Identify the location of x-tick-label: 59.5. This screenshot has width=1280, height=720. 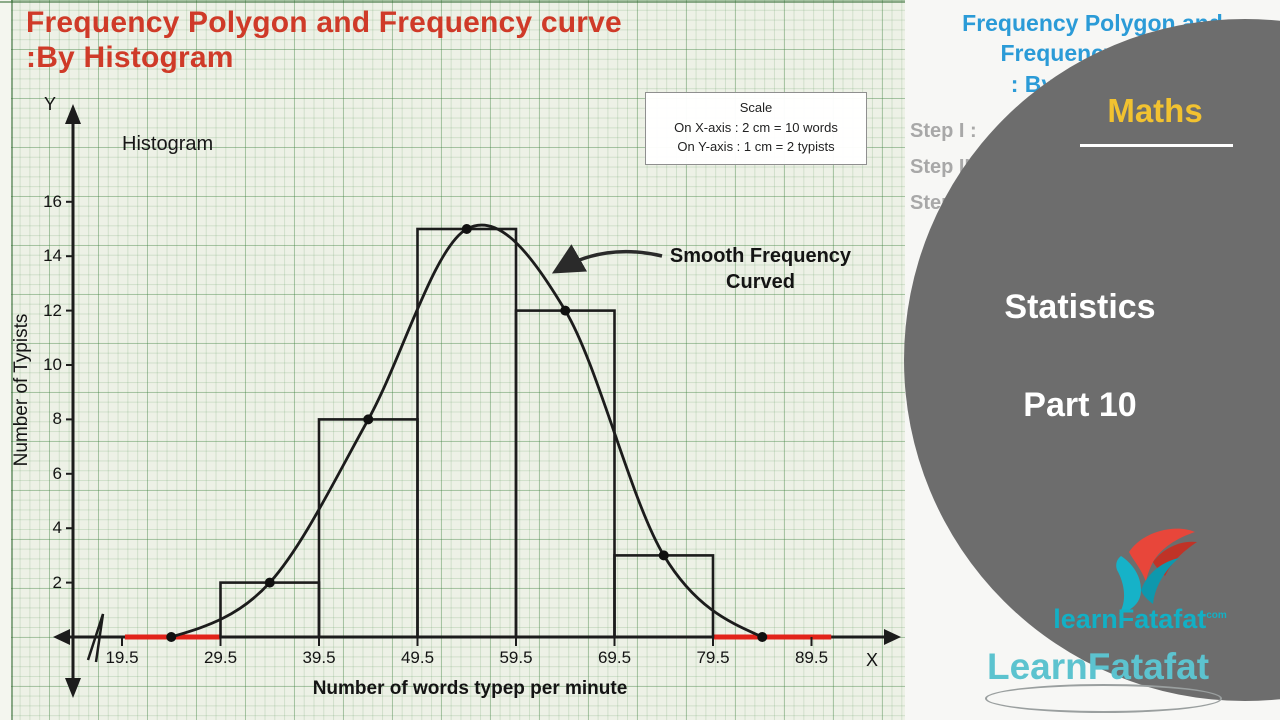
(516, 657).